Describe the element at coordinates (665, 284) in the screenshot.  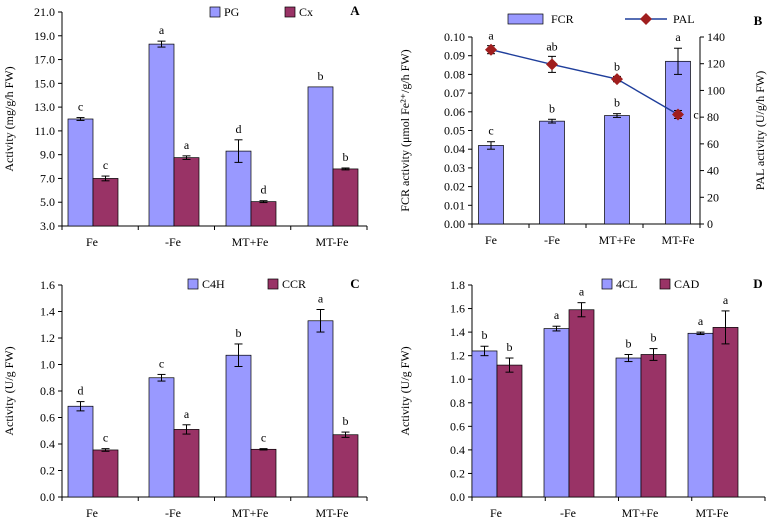
I see `legend-swatch-cad` at that location.